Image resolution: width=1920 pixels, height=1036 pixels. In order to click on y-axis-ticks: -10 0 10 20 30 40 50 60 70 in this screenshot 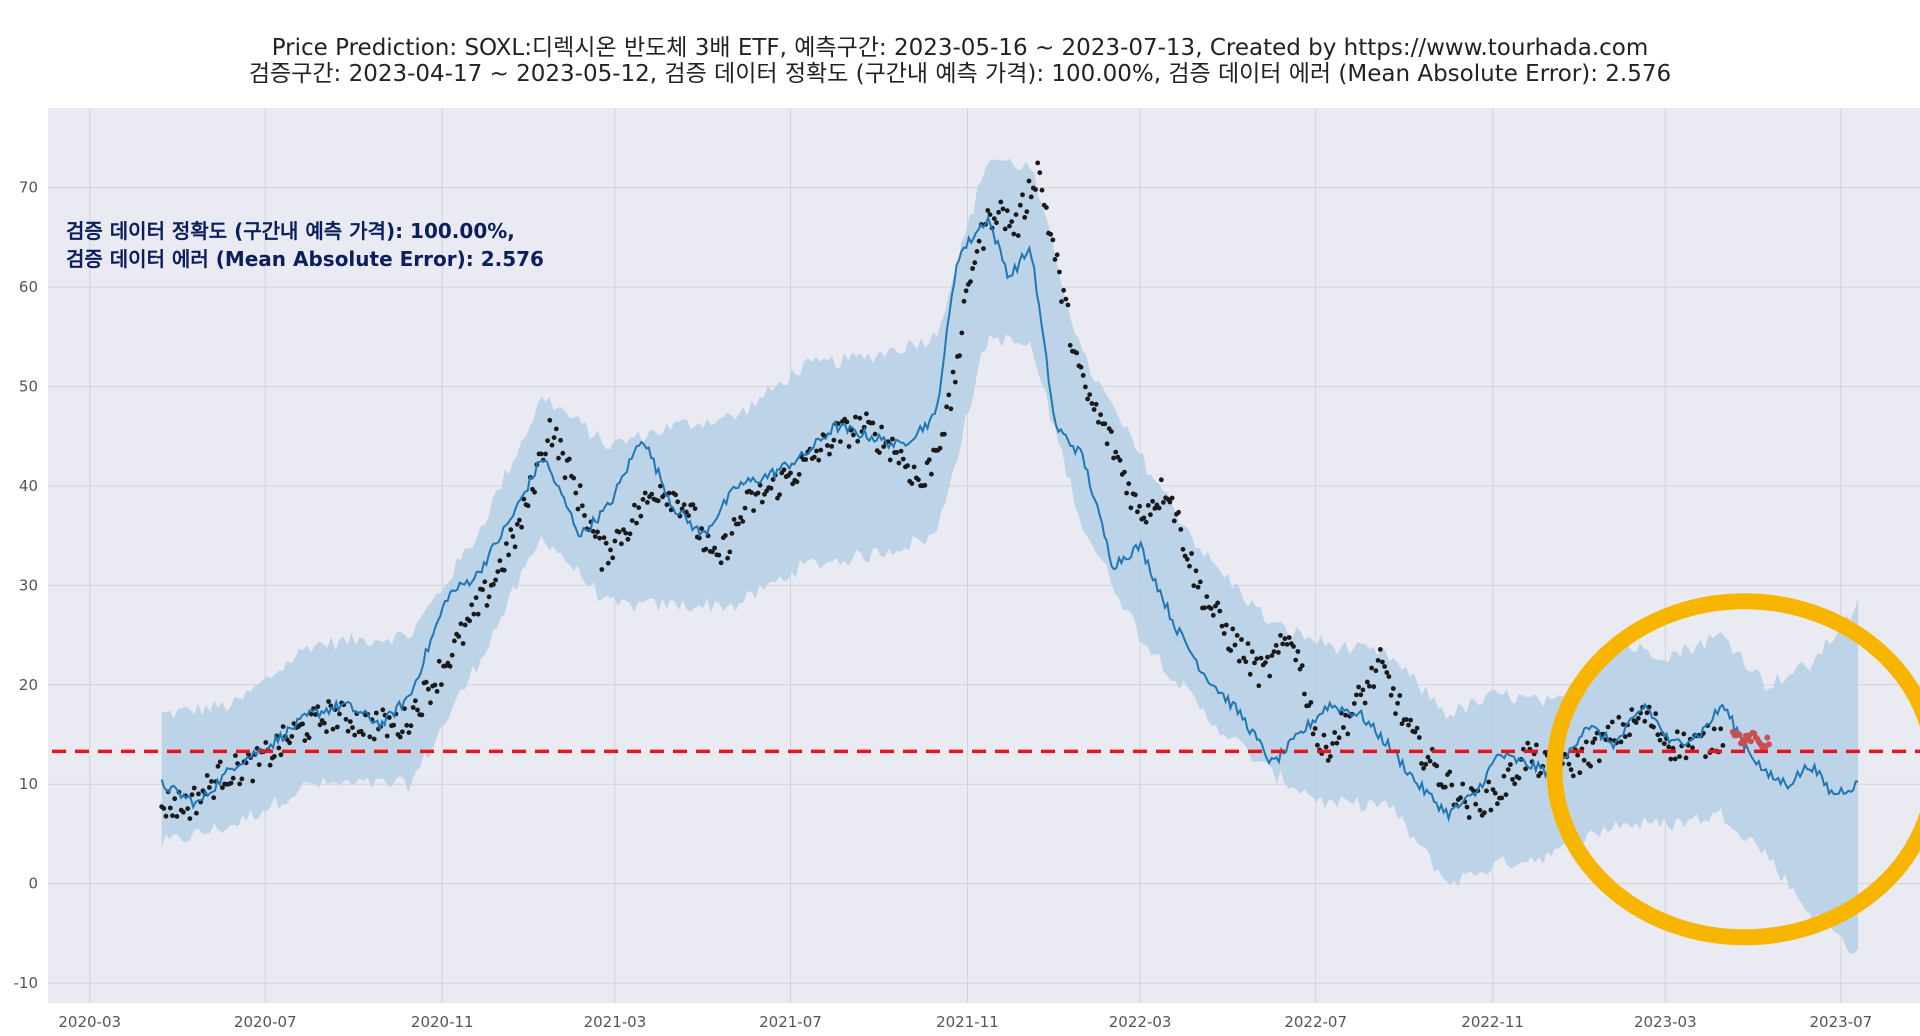, I will do `click(26, 586)`.